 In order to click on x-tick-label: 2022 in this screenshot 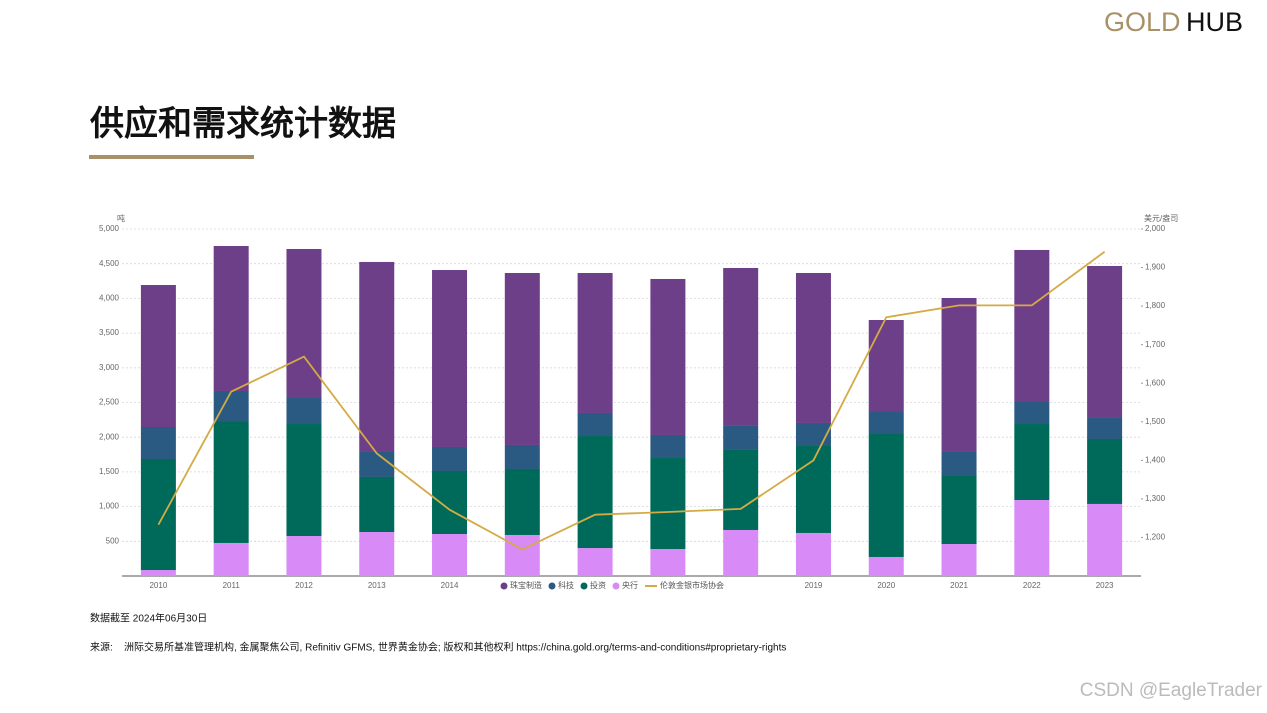, I will do `click(1032, 585)`.